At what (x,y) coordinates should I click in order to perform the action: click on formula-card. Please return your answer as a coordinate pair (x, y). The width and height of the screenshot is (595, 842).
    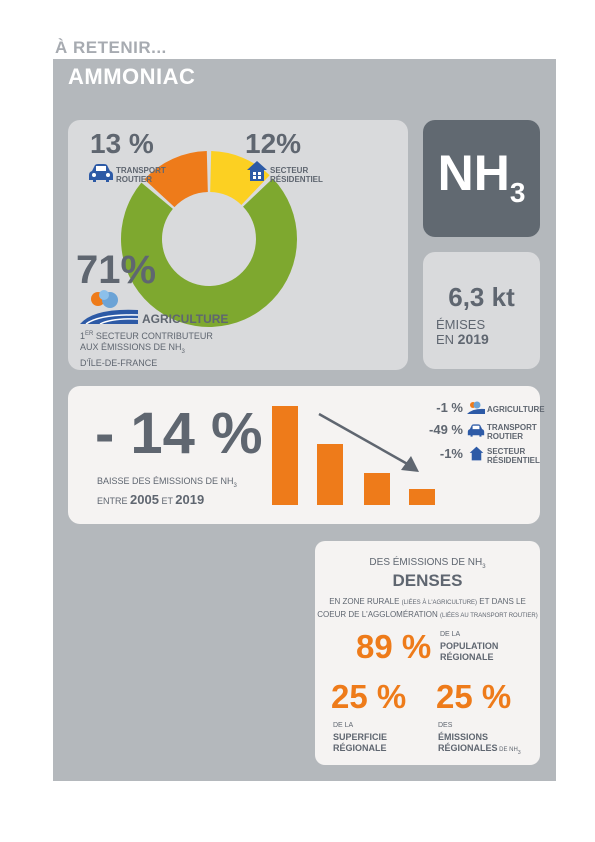
    Looking at the image, I should click on (481, 178).